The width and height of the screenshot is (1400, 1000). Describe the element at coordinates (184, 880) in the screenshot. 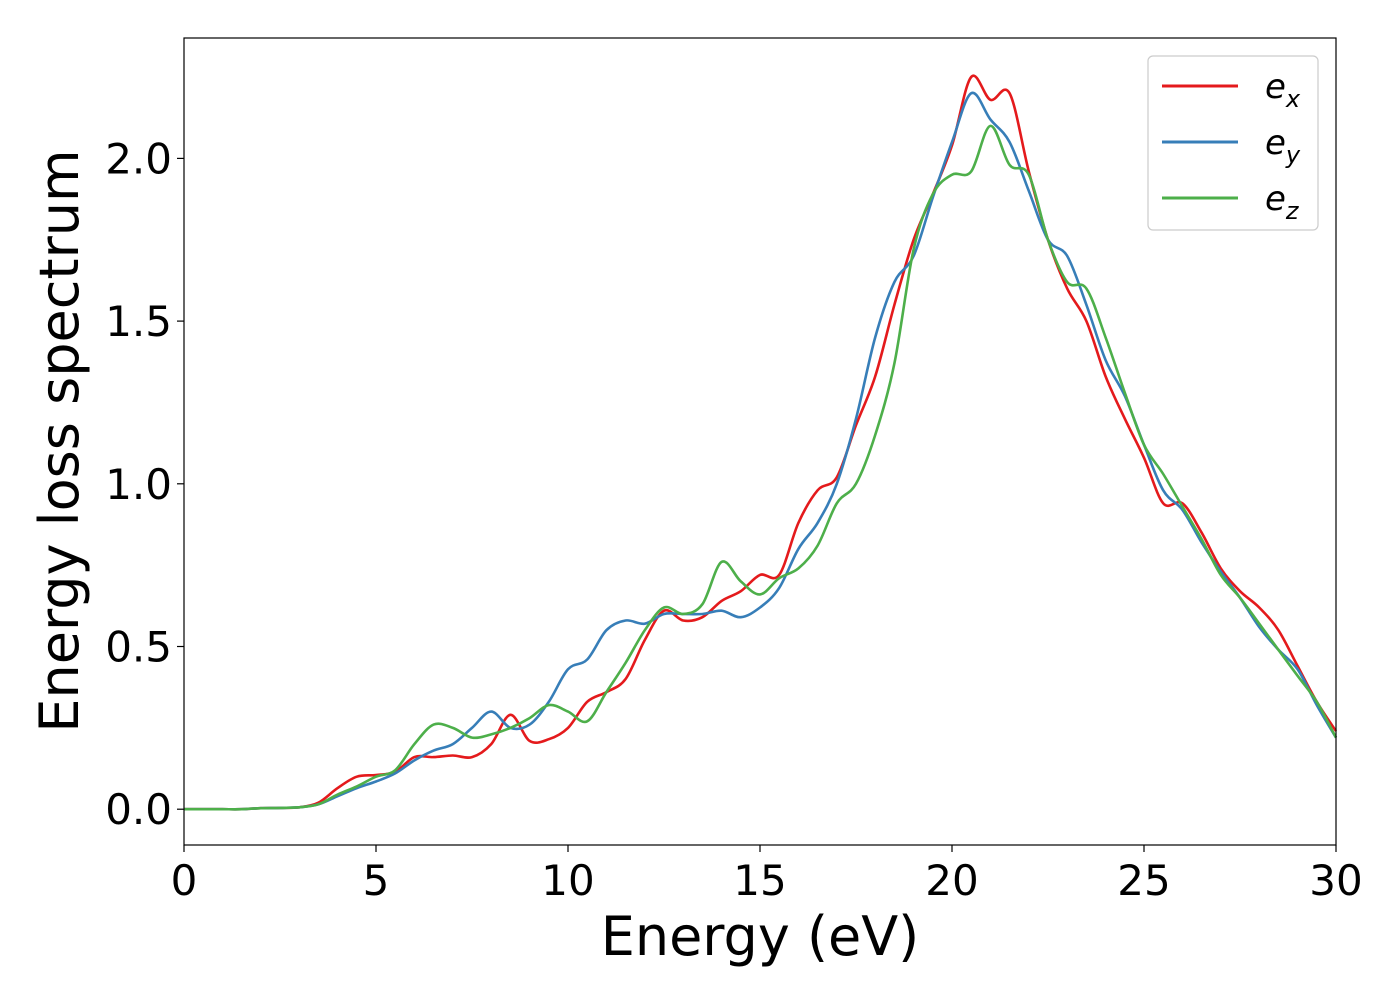

I see `x-tick-label: 0` at that location.